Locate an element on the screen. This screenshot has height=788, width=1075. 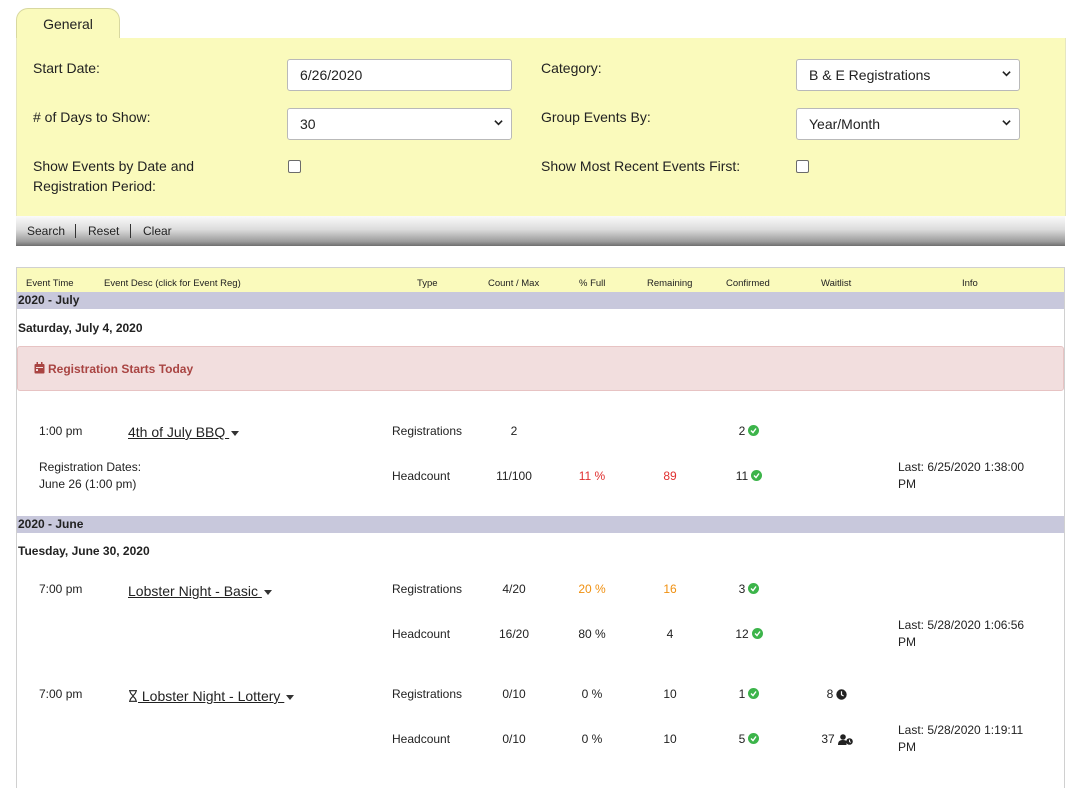
category-select-value: B & E Registrations is located at coordinates (870, 75).